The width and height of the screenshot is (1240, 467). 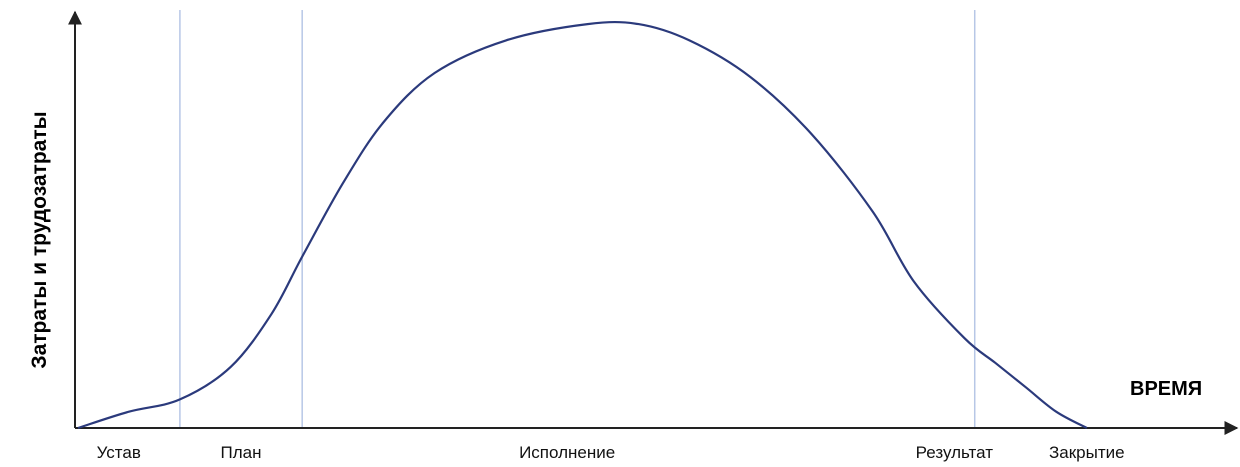 I want to click on x-tick-labels: Устав План Исполнение Результат Закрытие, so click(x=611, y=452).